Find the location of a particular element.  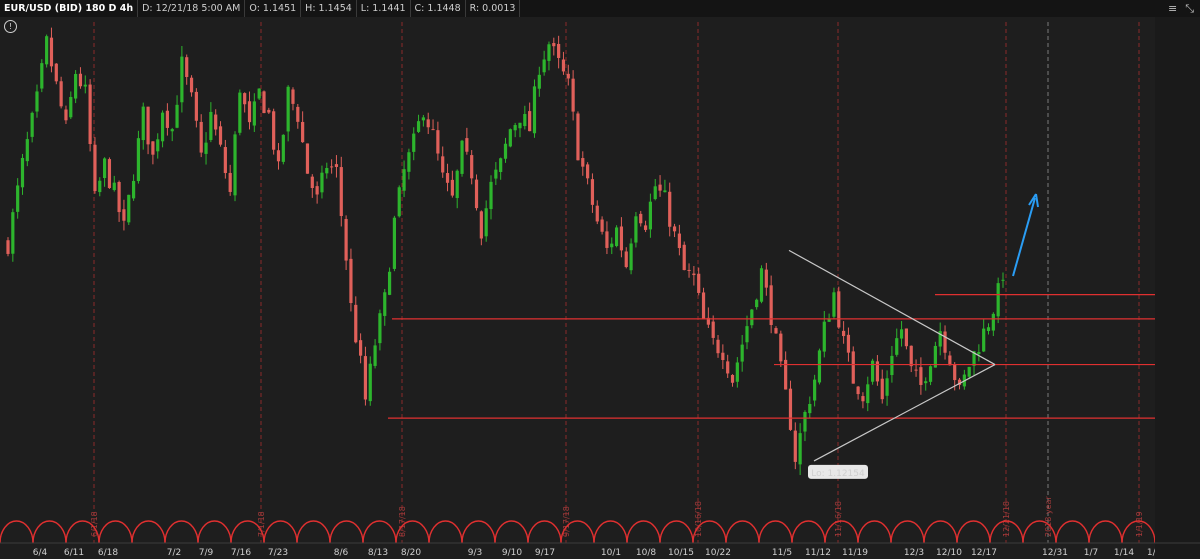

x-tick-label: 8/20 is located at coordinates (411, 553).